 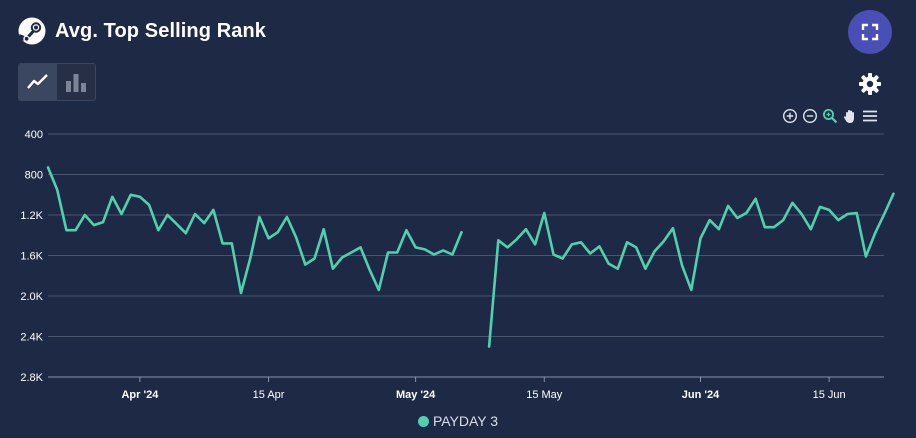 I want to click on y-tick-label: 800, so click(x=34, y=176).